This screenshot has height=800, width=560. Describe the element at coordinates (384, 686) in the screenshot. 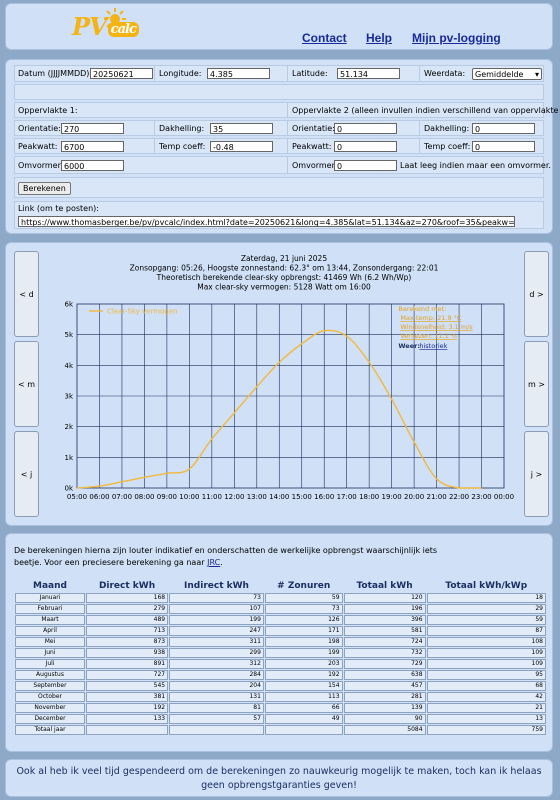

I see `value-cell: 457` at that location.